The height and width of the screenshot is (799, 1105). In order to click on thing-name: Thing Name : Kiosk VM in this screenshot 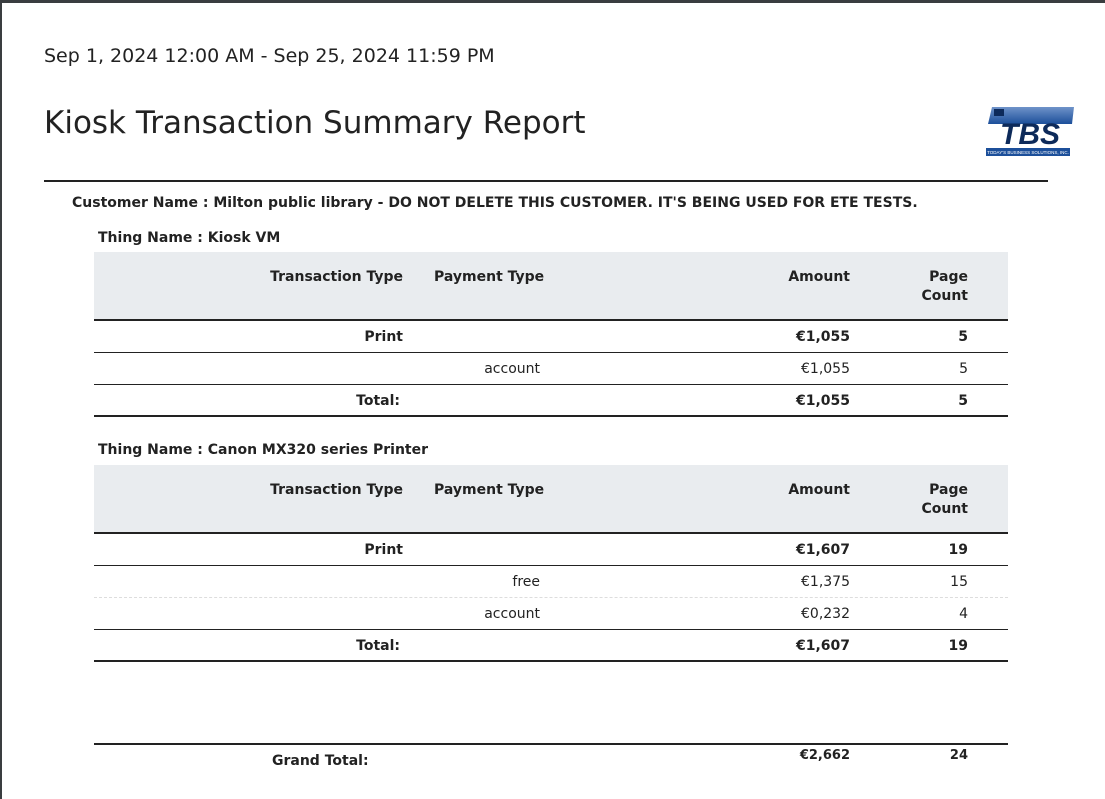, I will do `click(189, 238)`.